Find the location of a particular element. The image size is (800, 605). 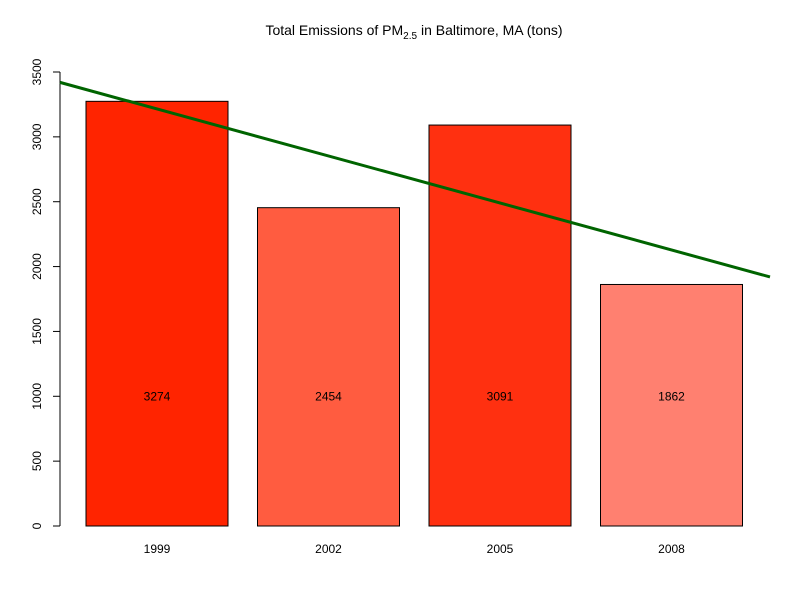

x-tick-labels-group: 1999 2002 2005 2008 is located at coordinates (415, 549).